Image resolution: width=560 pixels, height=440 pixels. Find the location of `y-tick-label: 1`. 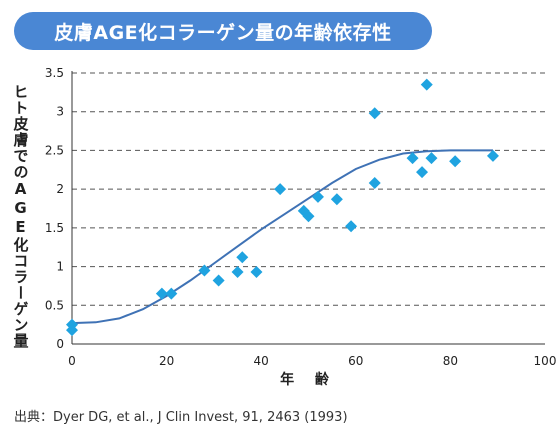

y-tick-label: 1 is located at coordinates (60, 267).